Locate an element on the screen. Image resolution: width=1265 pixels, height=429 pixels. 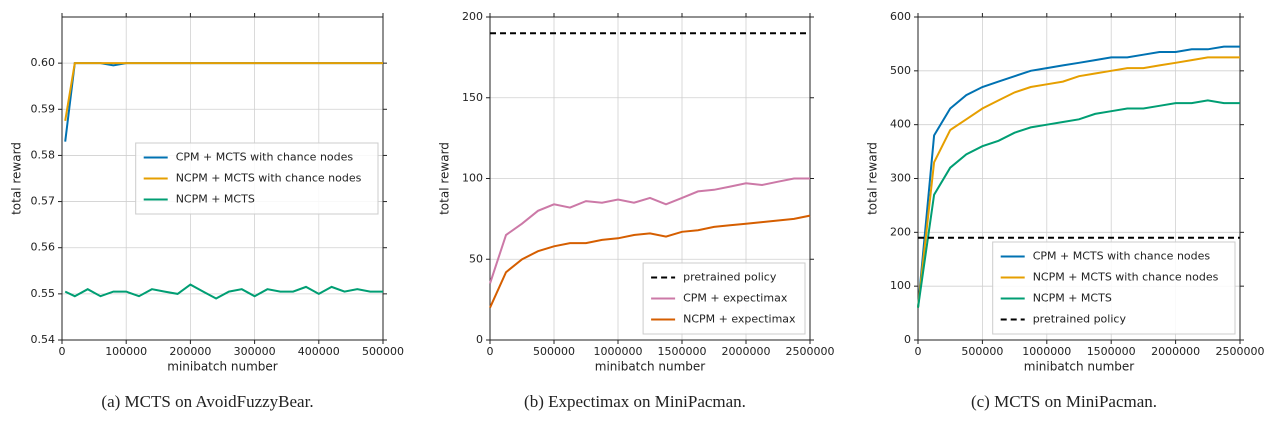
y-tick-label: 0.60 is located at coordinates (43, 62).